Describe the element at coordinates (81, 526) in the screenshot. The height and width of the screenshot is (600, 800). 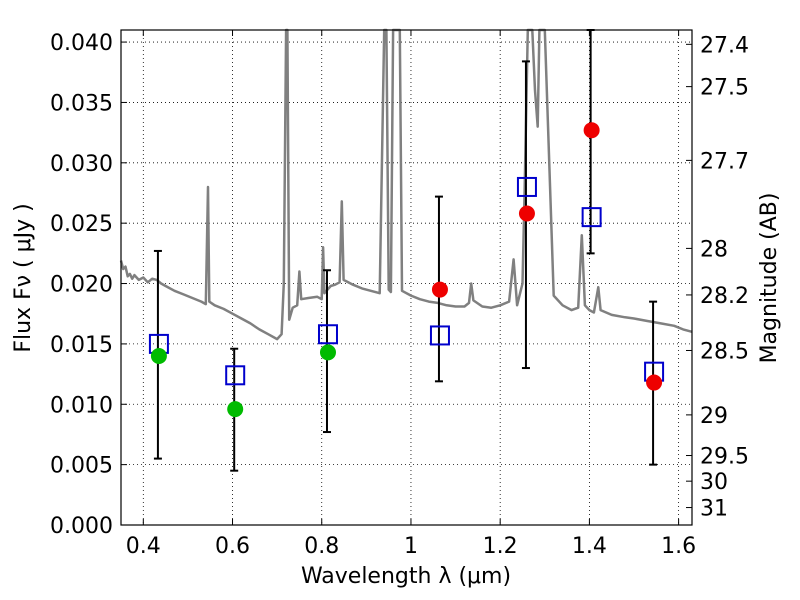
I see `y-tick-label: 0.000` at that location.